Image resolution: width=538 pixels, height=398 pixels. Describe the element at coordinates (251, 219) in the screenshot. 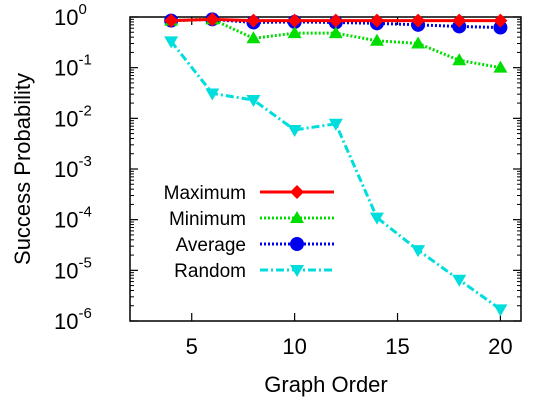

I see `legend-entry-minimum: Minimum` at that location.